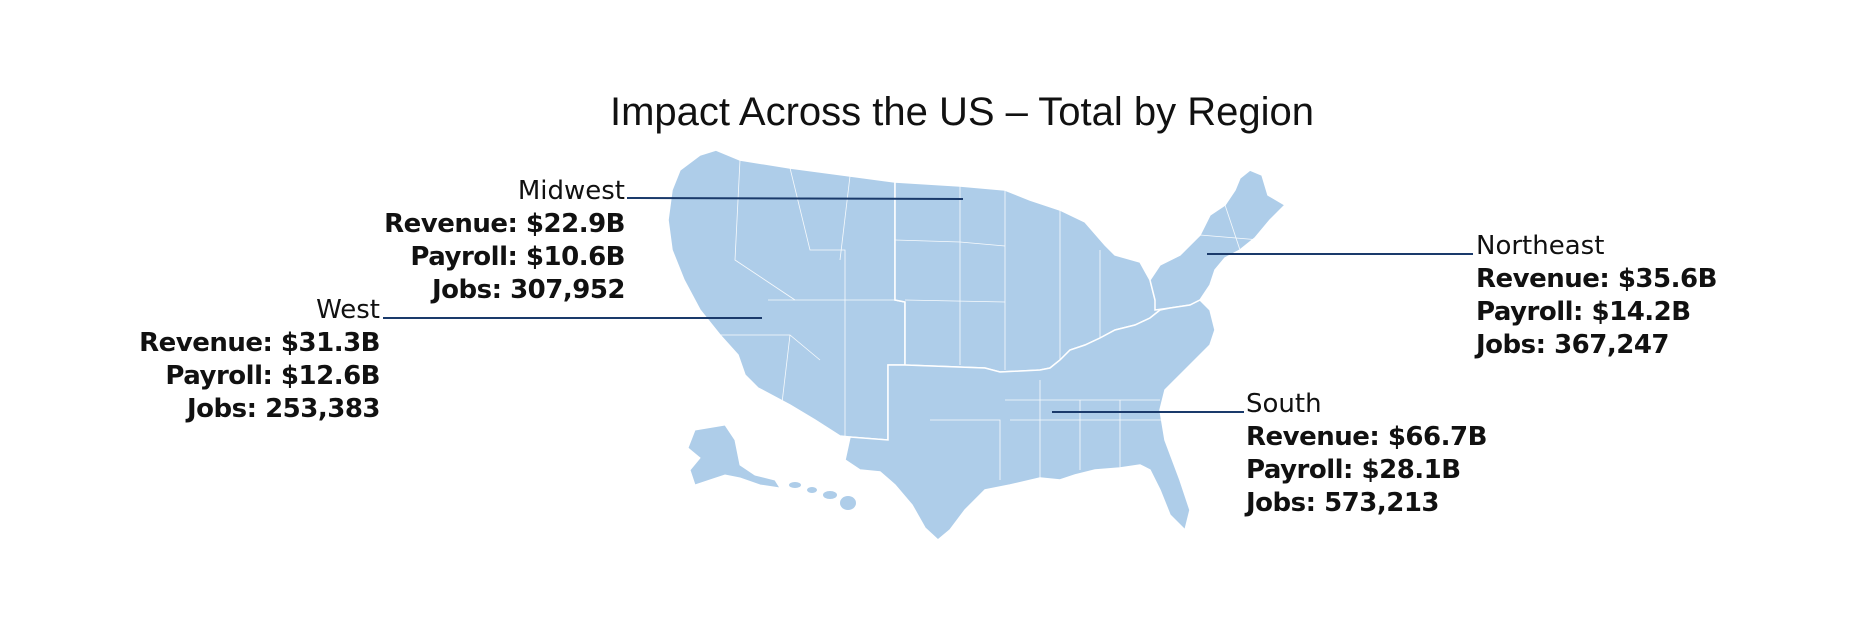 This screenshot has height=626, width=1852. I want to click on south-name: South, so click(1284, 404).